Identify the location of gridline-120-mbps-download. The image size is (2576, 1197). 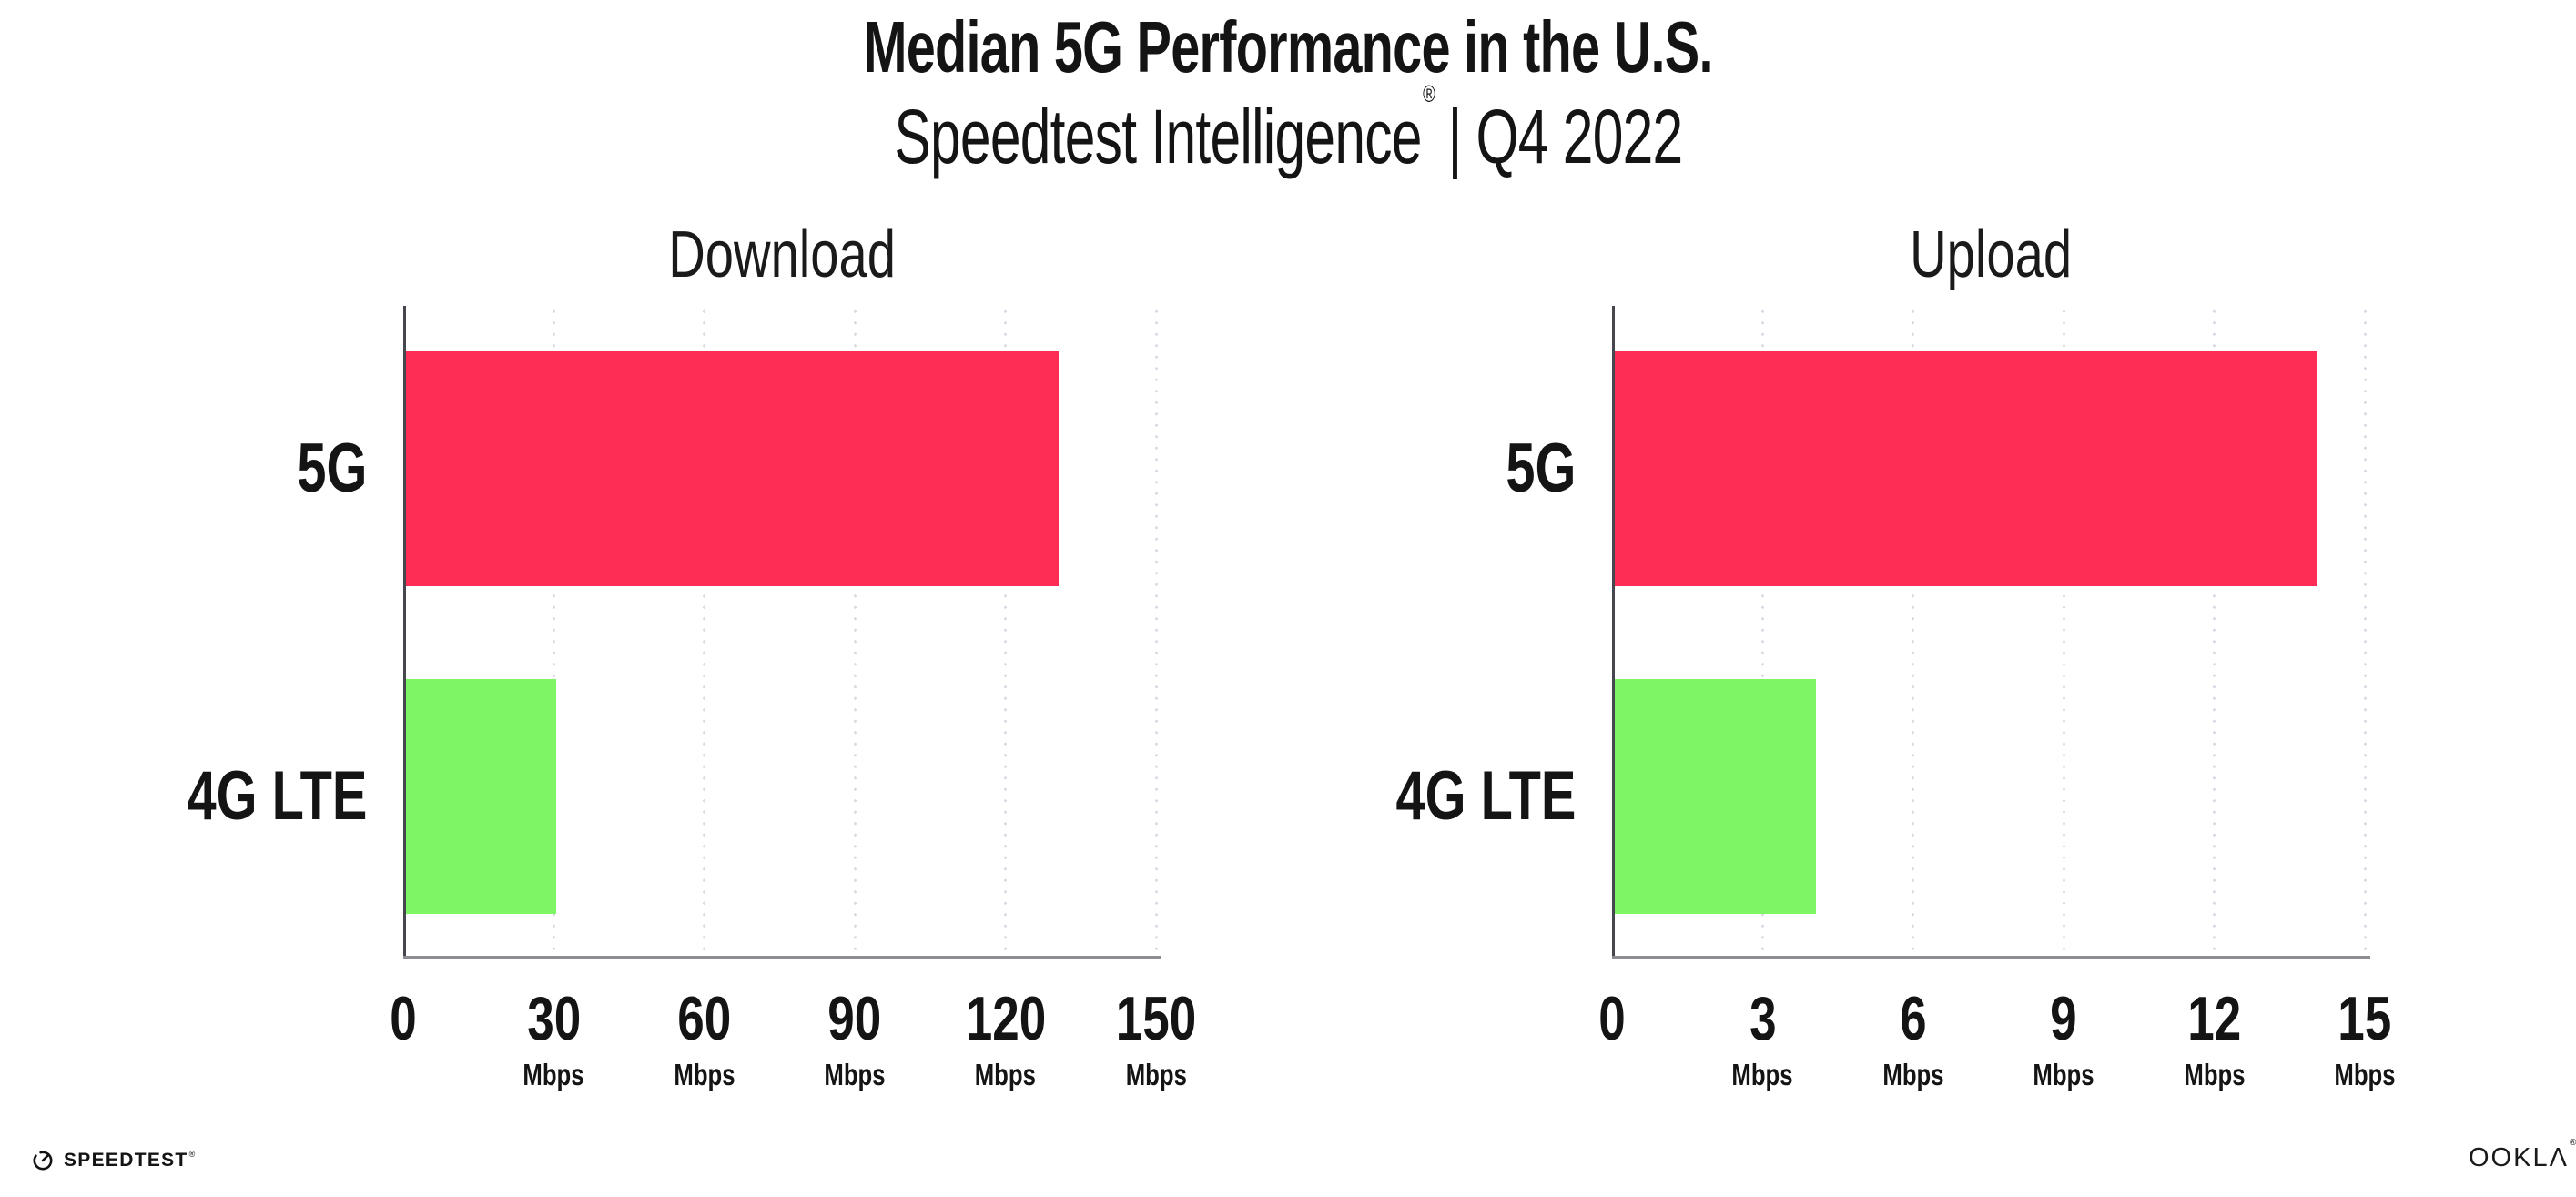
(1006, 633).